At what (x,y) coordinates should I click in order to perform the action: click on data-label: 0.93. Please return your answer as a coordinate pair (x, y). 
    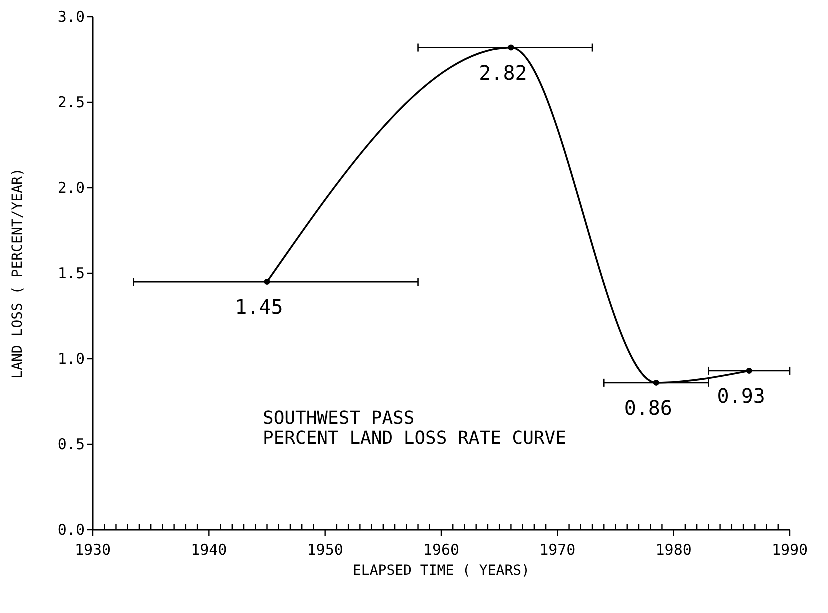
    Looking at the image, I should click on (741, 396).